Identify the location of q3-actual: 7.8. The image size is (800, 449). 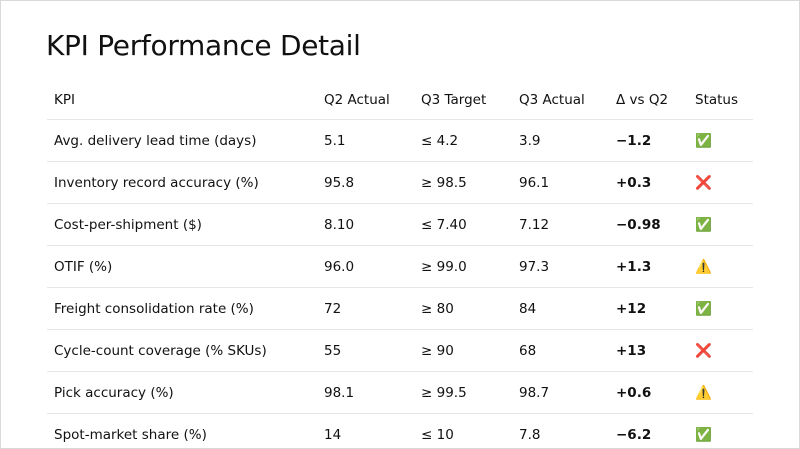
(560, 430).